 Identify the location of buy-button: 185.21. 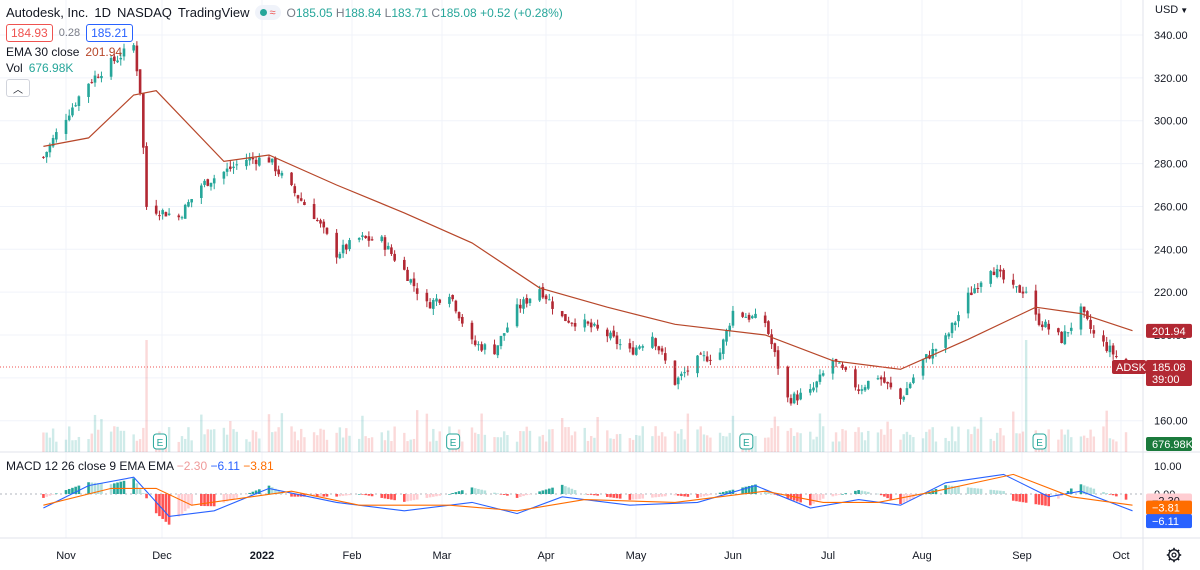
(109, 33).